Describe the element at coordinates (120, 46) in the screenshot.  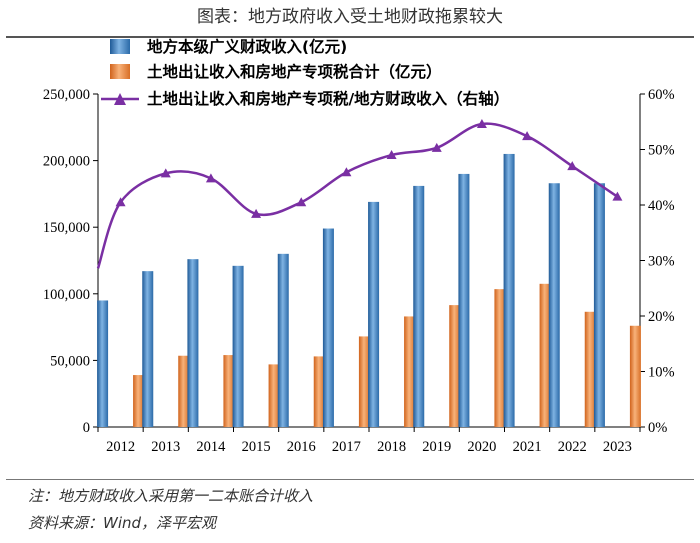
I see `legend-item-local-fiscal-revenue-swatch` at that location.